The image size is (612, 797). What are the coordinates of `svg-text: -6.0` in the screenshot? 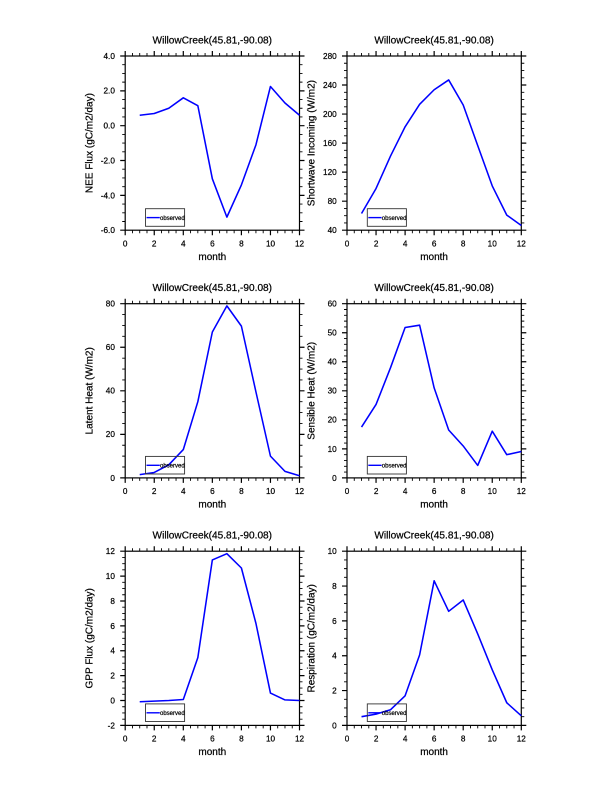 It's located at (108, 230).